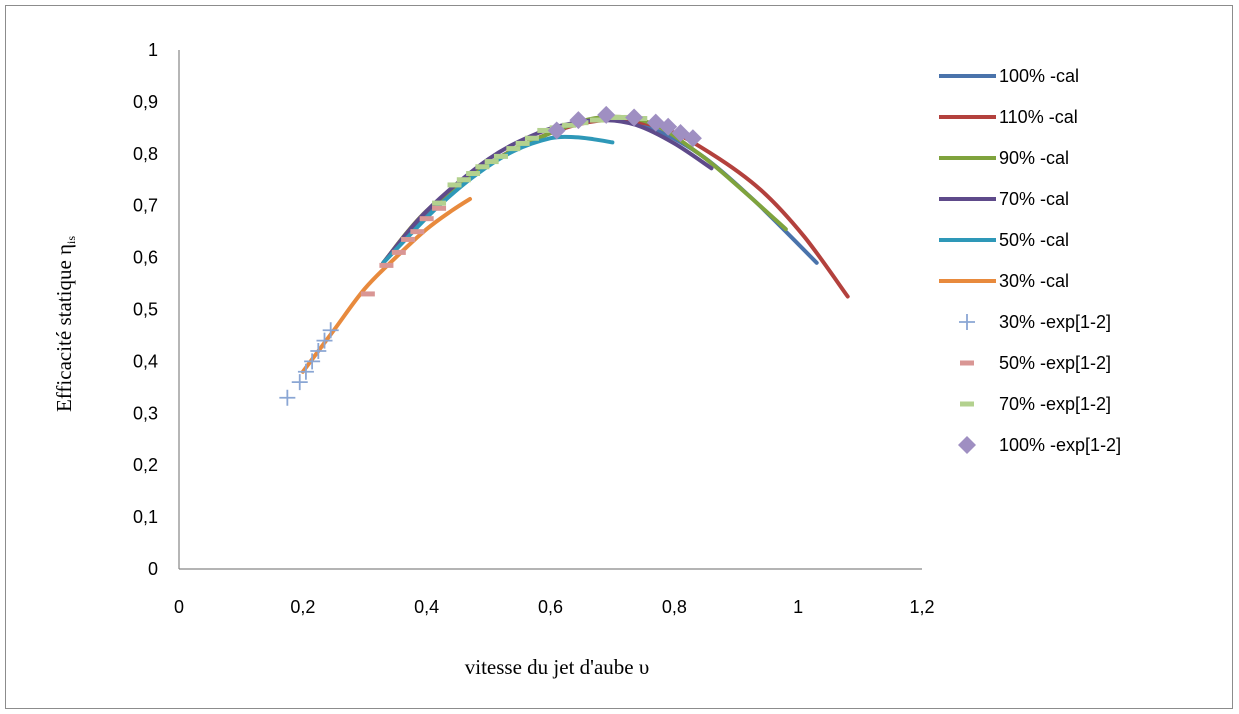  I want to click on y-tick-label: 0,3, so click(145, 413).